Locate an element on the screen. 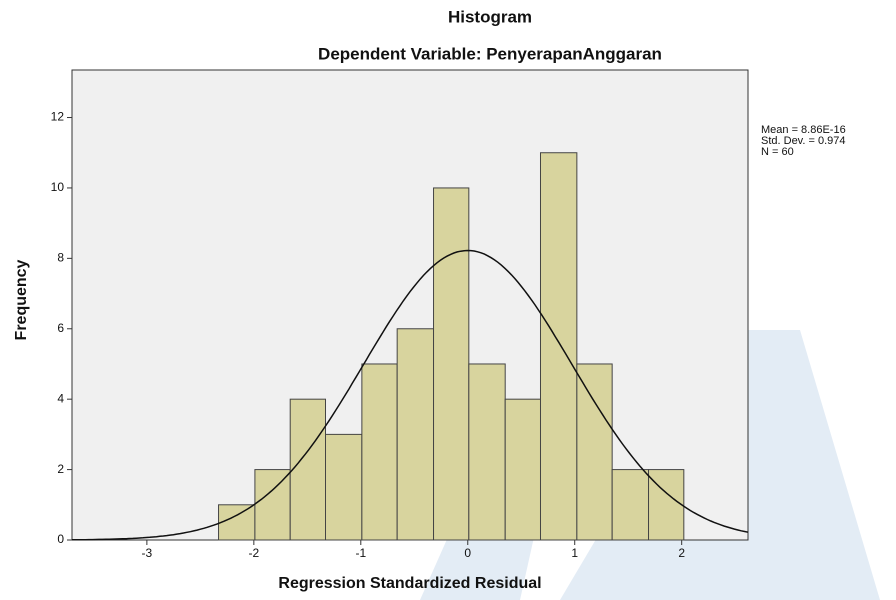  y-tick-label: 10 is located at coordinates (58, 187).